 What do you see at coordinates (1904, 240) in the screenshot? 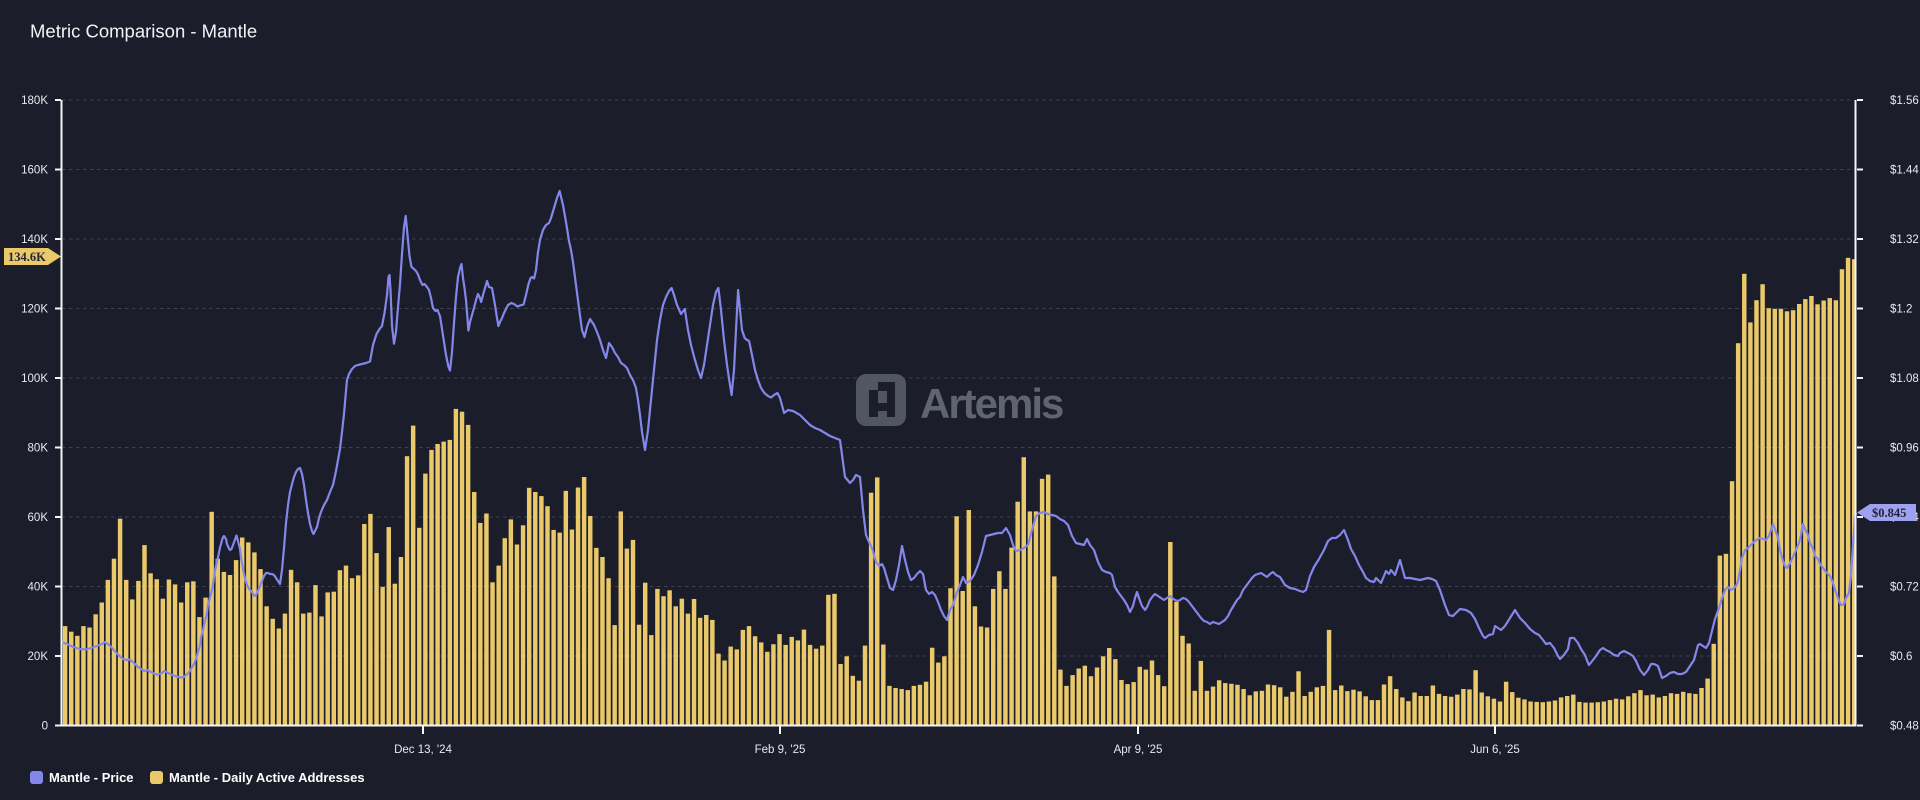
I see `svg-text: $1.32` at bounding box center [1904, 240].